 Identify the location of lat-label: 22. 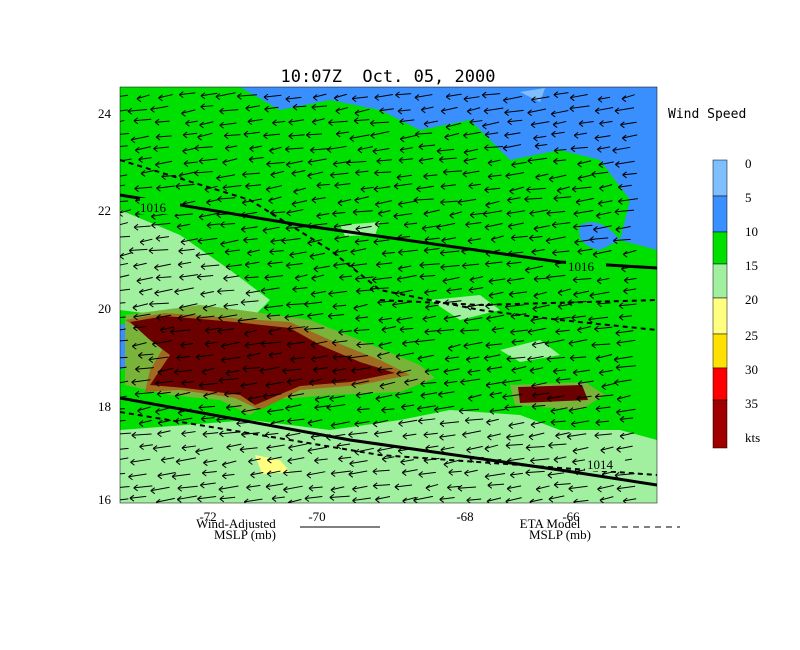
(104, 210).